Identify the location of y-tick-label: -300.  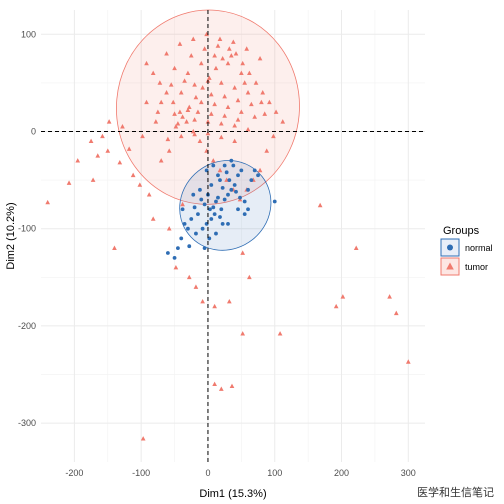
(27, 423).